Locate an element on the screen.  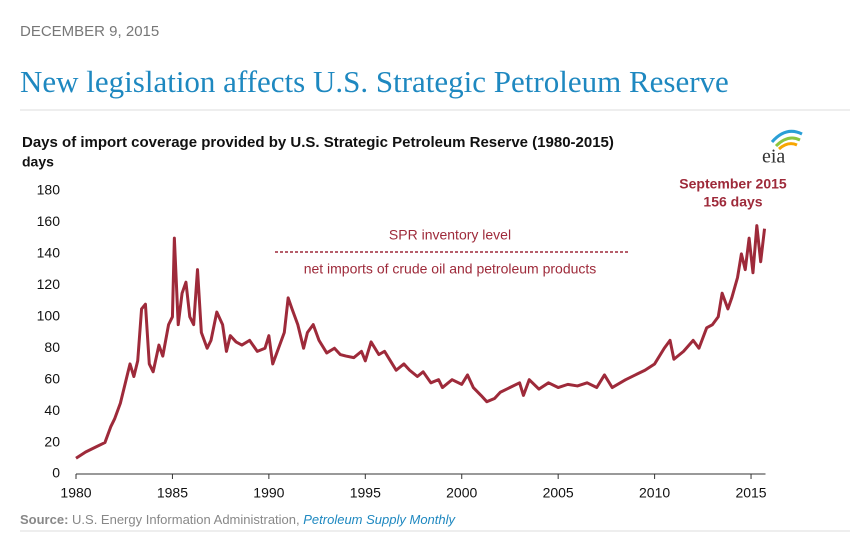
x-tick-label: 2005 is located at coordinates (558, 493).